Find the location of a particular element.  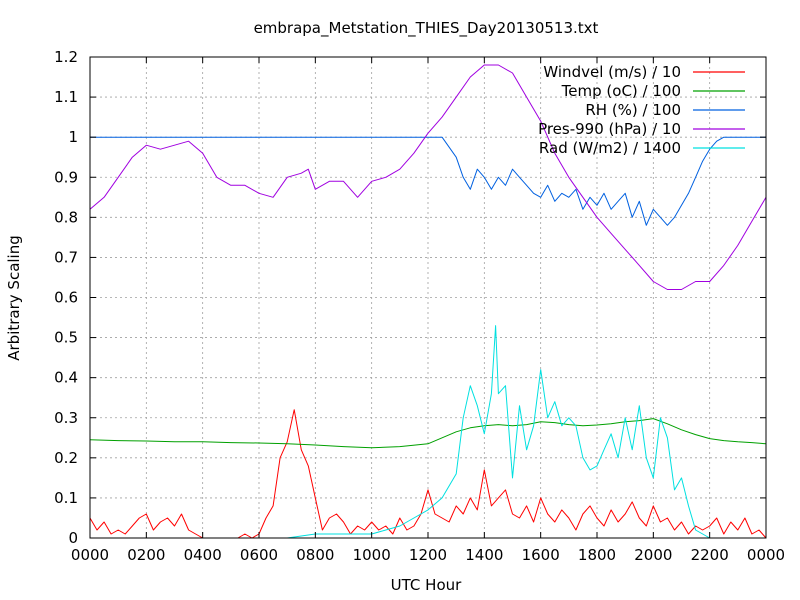

y-tick-label: 0.9 is located at coordinates (66, 177).